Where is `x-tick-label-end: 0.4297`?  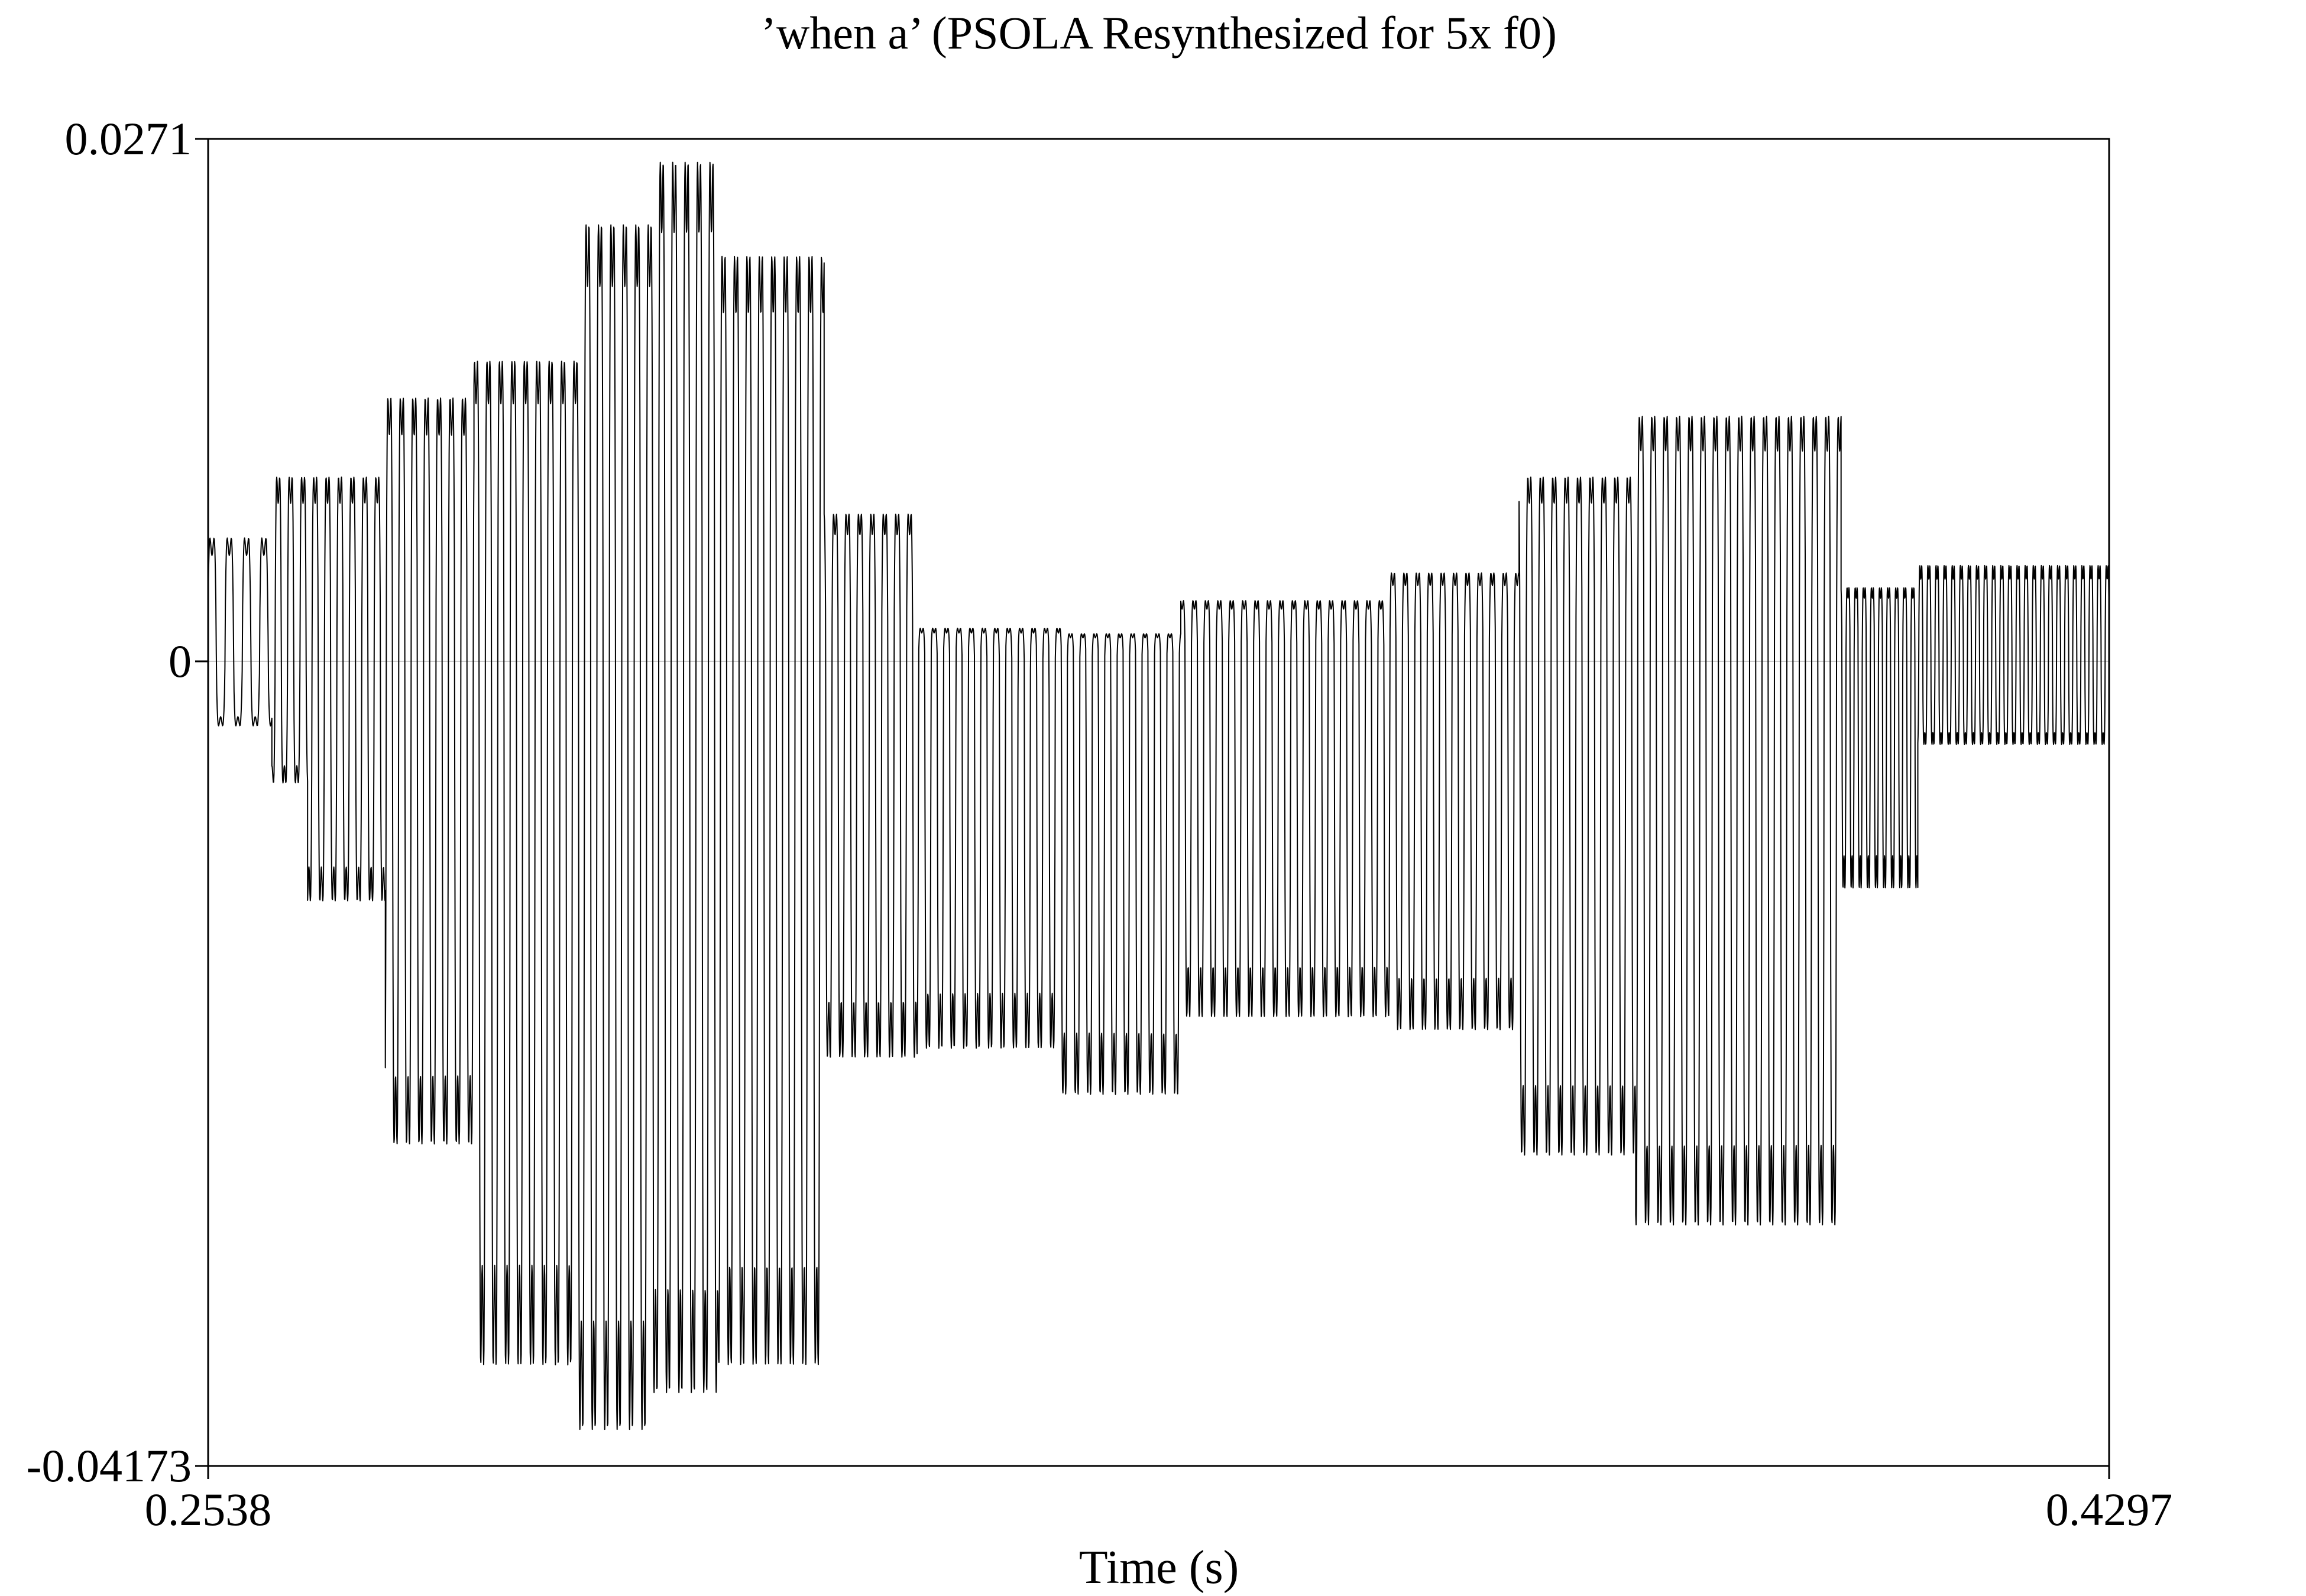 x-tick-label-end: 0.4297 is located at coordinates (2109, 1509).